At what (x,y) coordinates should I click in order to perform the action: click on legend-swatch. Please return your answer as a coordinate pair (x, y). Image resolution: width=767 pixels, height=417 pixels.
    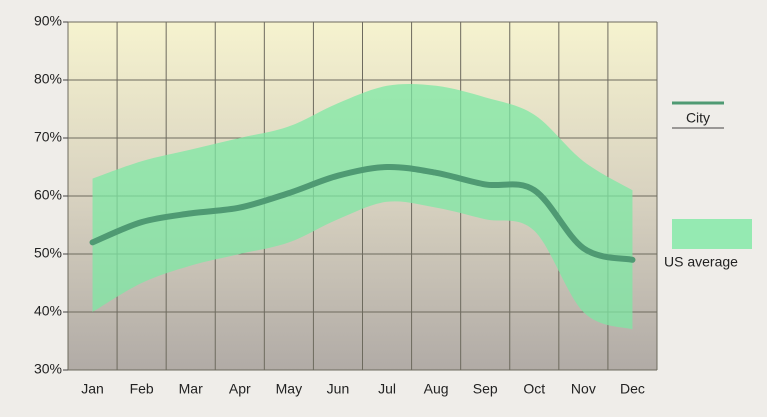
    Looking at the image, I should click on (712, 234).